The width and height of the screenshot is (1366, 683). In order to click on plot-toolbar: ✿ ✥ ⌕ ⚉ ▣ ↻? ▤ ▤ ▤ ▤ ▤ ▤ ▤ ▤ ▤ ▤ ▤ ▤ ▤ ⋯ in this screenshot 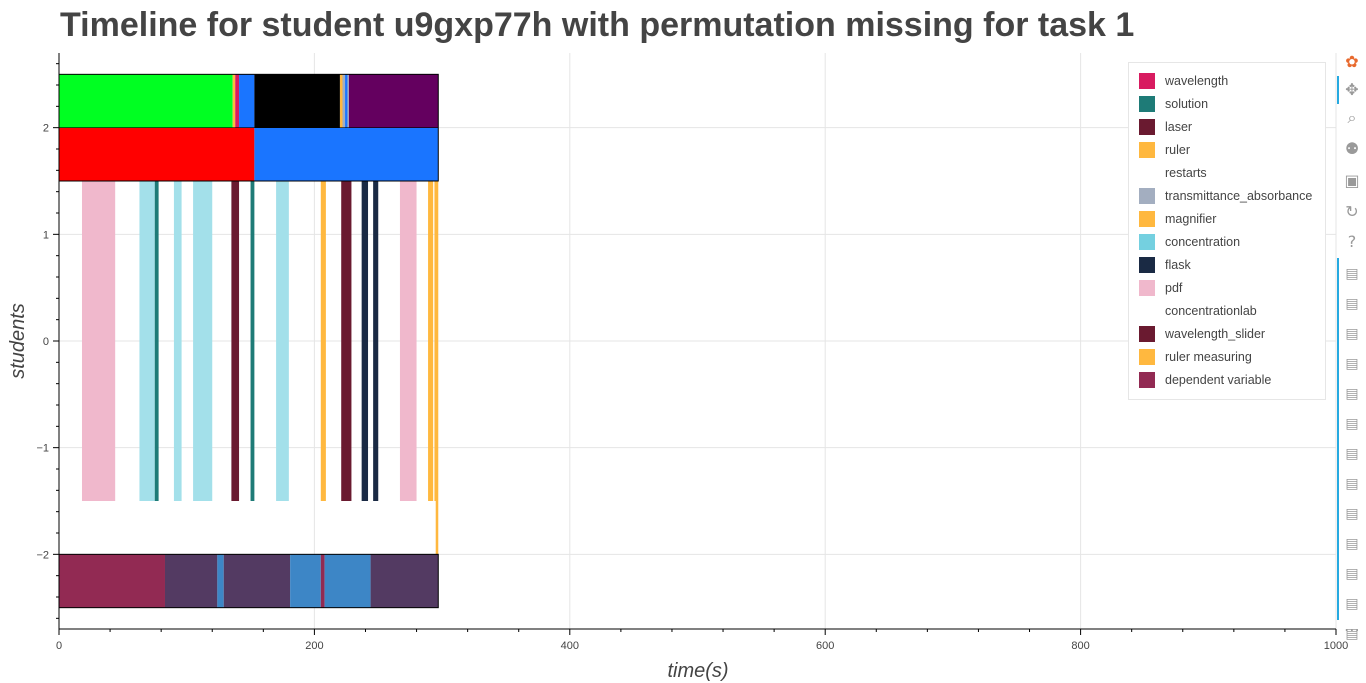, I will do `click(1351, 365)`.